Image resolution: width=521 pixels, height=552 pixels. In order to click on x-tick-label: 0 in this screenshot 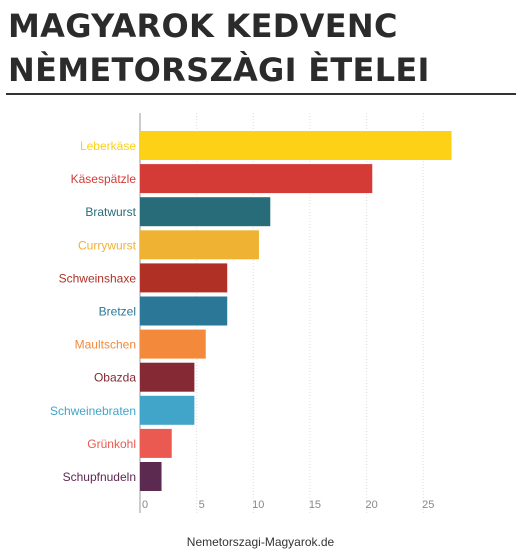, I will do `click(145, 505)`.